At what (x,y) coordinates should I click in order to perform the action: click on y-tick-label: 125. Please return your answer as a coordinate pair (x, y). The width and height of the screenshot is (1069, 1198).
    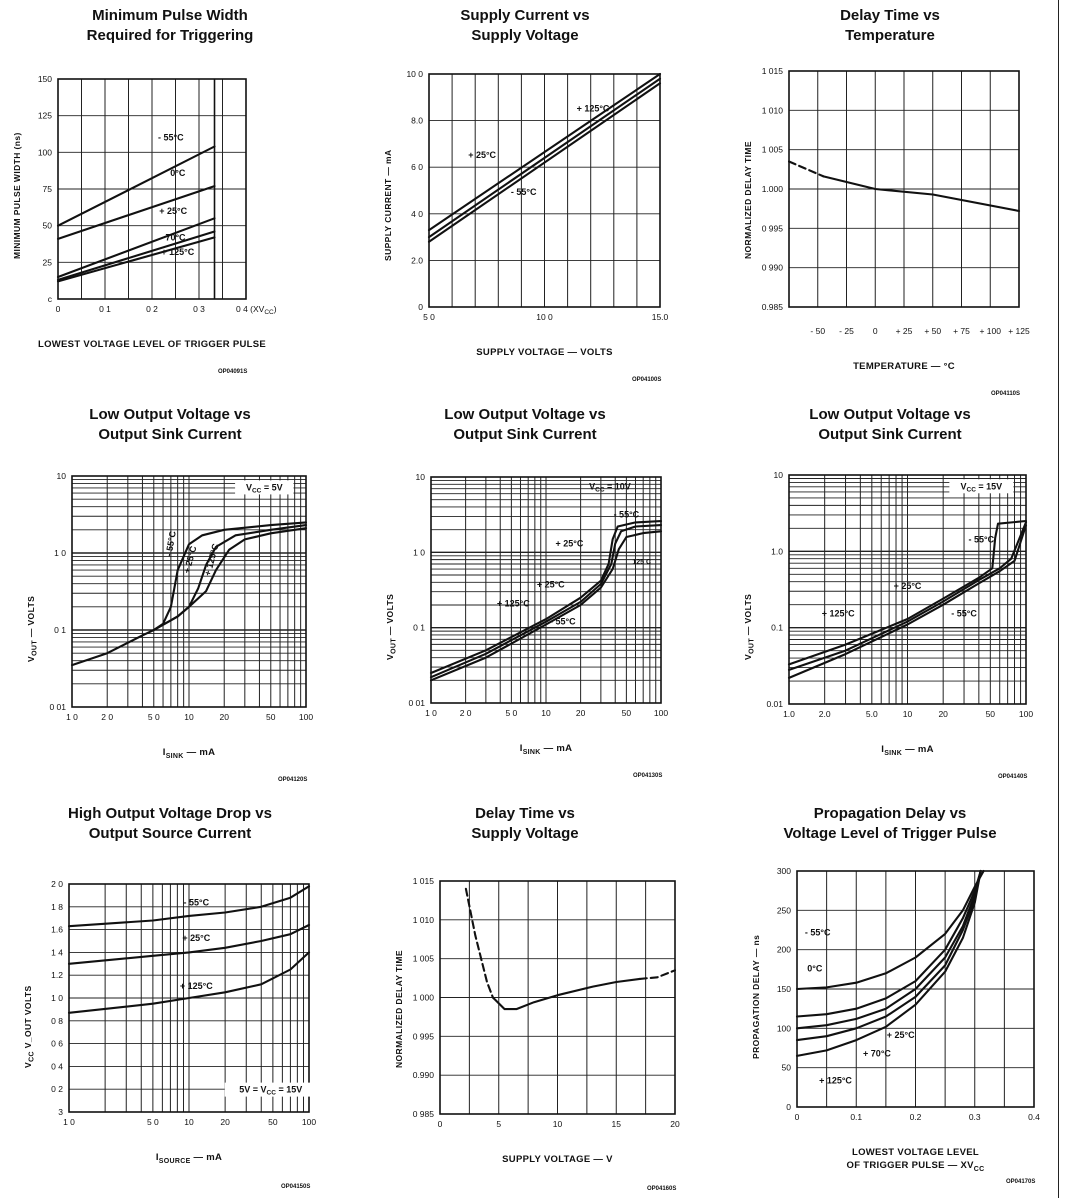
    Looking at the image, I should click on (45, 116).